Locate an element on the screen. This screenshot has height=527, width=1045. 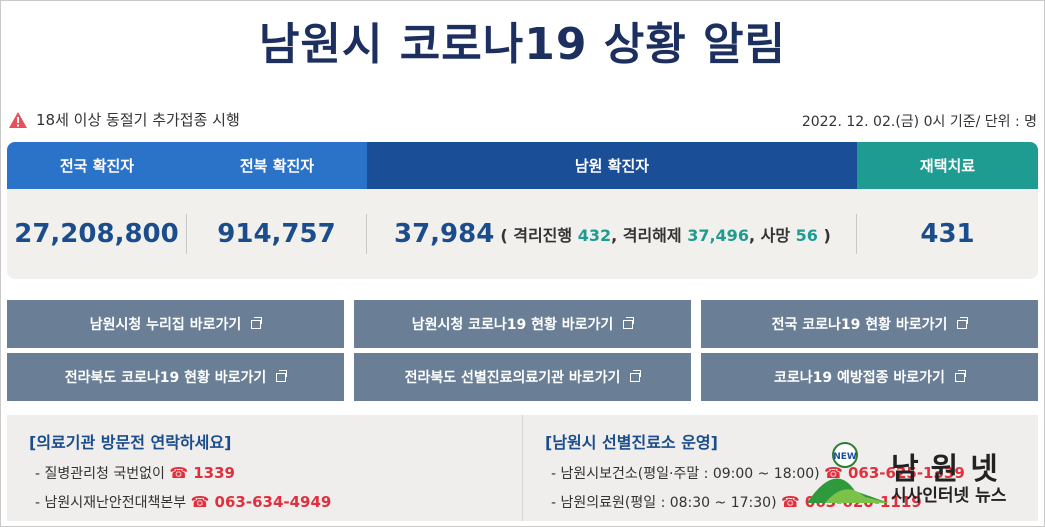
detail-death-label: , 사망 is located at coordinates (772, 235).